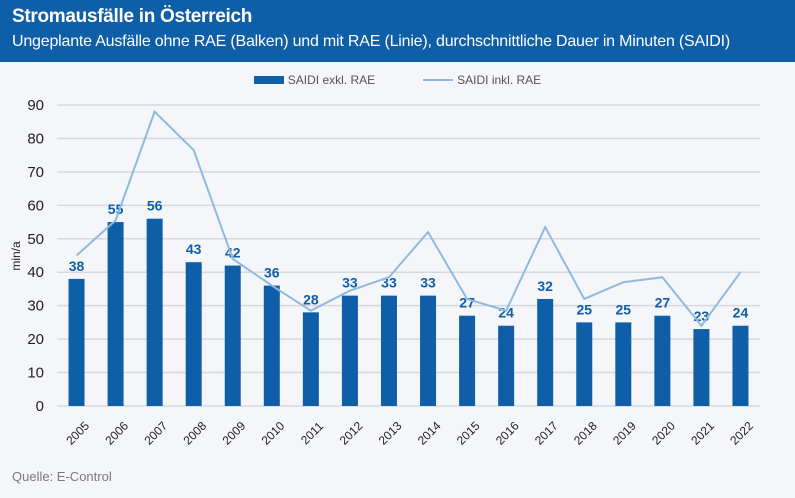  What do you see at coordinates (35, 138) in the screenshot?
I see `y-tick-label: 80` at bounding box center [35, 138].